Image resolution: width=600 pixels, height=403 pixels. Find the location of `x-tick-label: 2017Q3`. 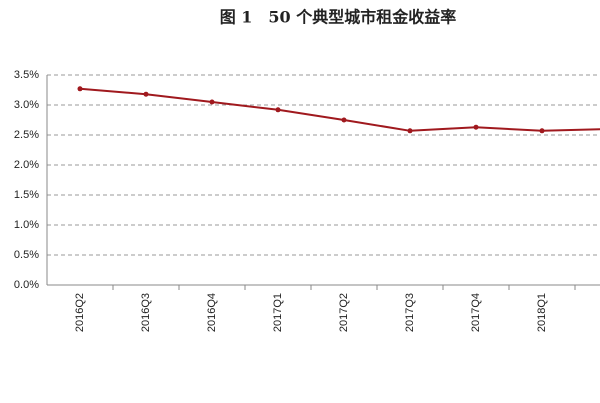

x-tick-label: 2017Q3 is located at coordinates (410, 312).